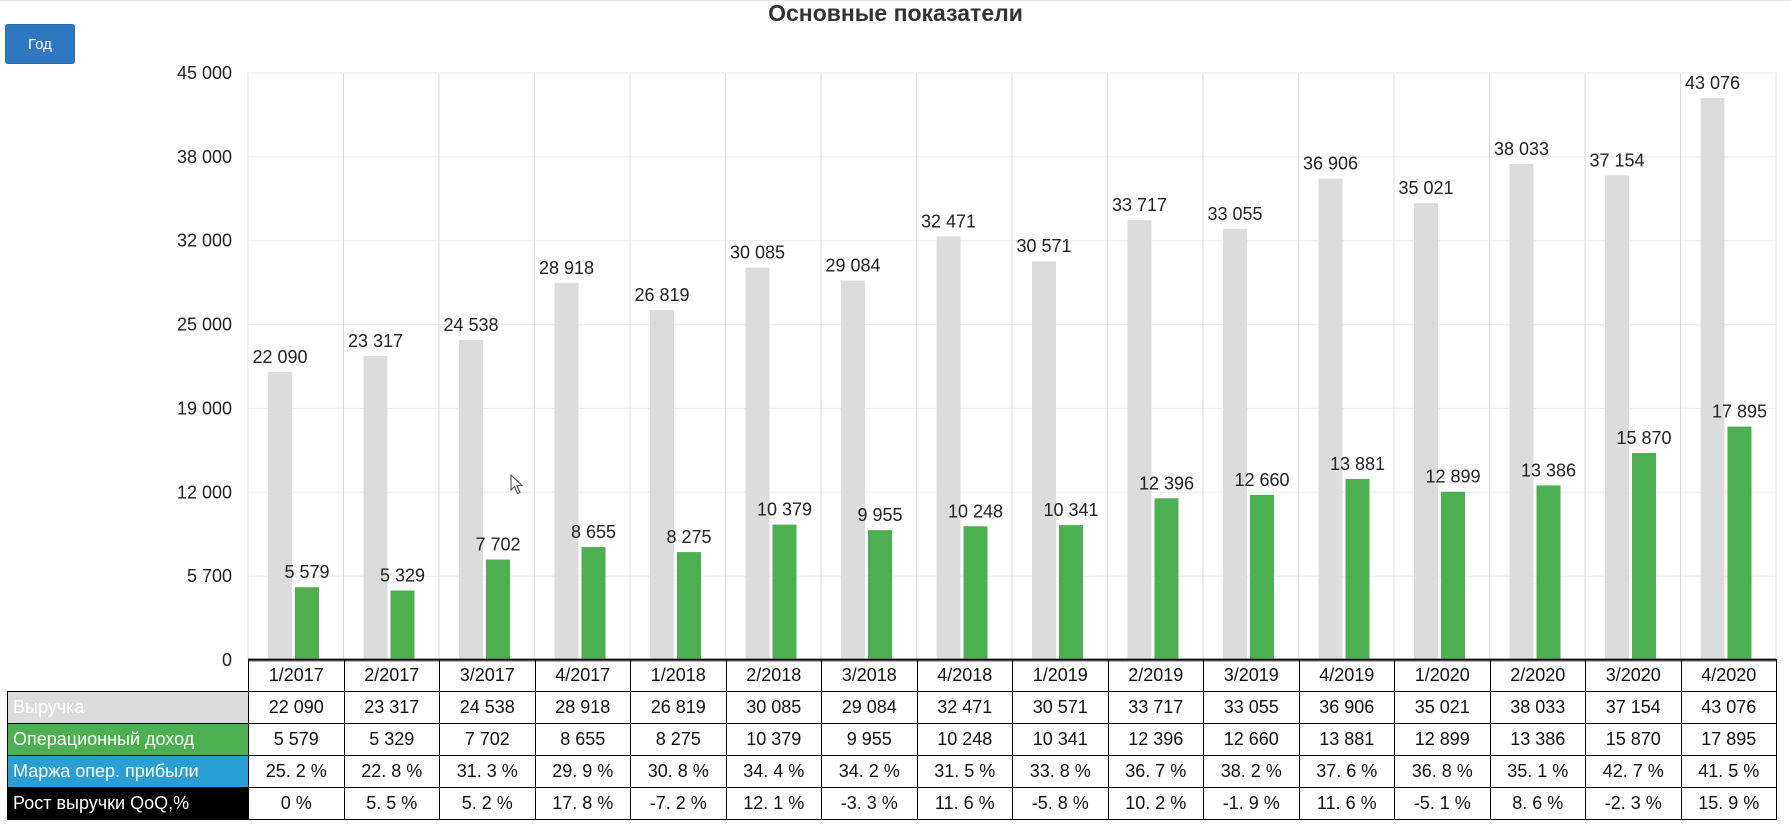 This screenshot has width=1791, height=836. Describe the element at coordinates (869, 771) in the screenshot. I see `table-cell: 34. 2 %` at that location.